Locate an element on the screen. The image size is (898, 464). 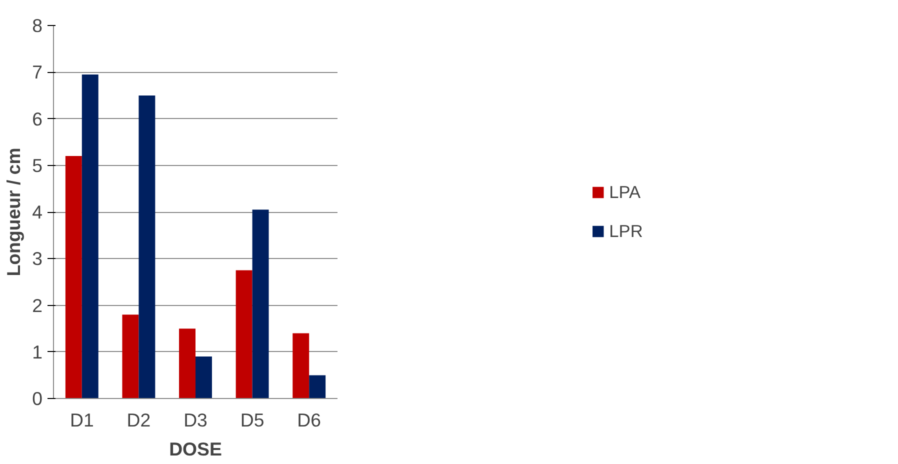
x-tick-label: D6 is located at coordinates (309, 420).